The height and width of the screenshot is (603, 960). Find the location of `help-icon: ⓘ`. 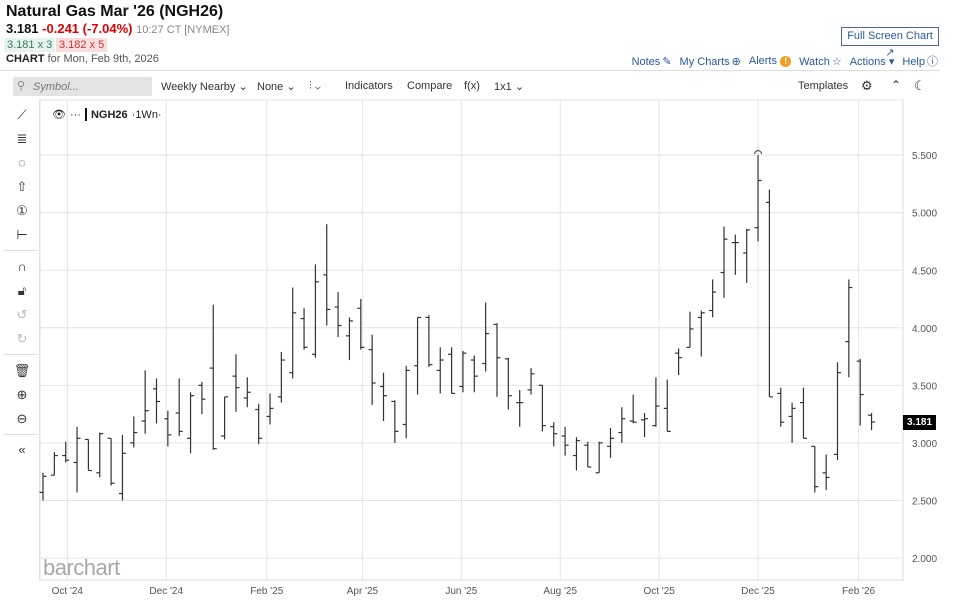

help-icon: ⓘ is located at coordinates (932, 62).